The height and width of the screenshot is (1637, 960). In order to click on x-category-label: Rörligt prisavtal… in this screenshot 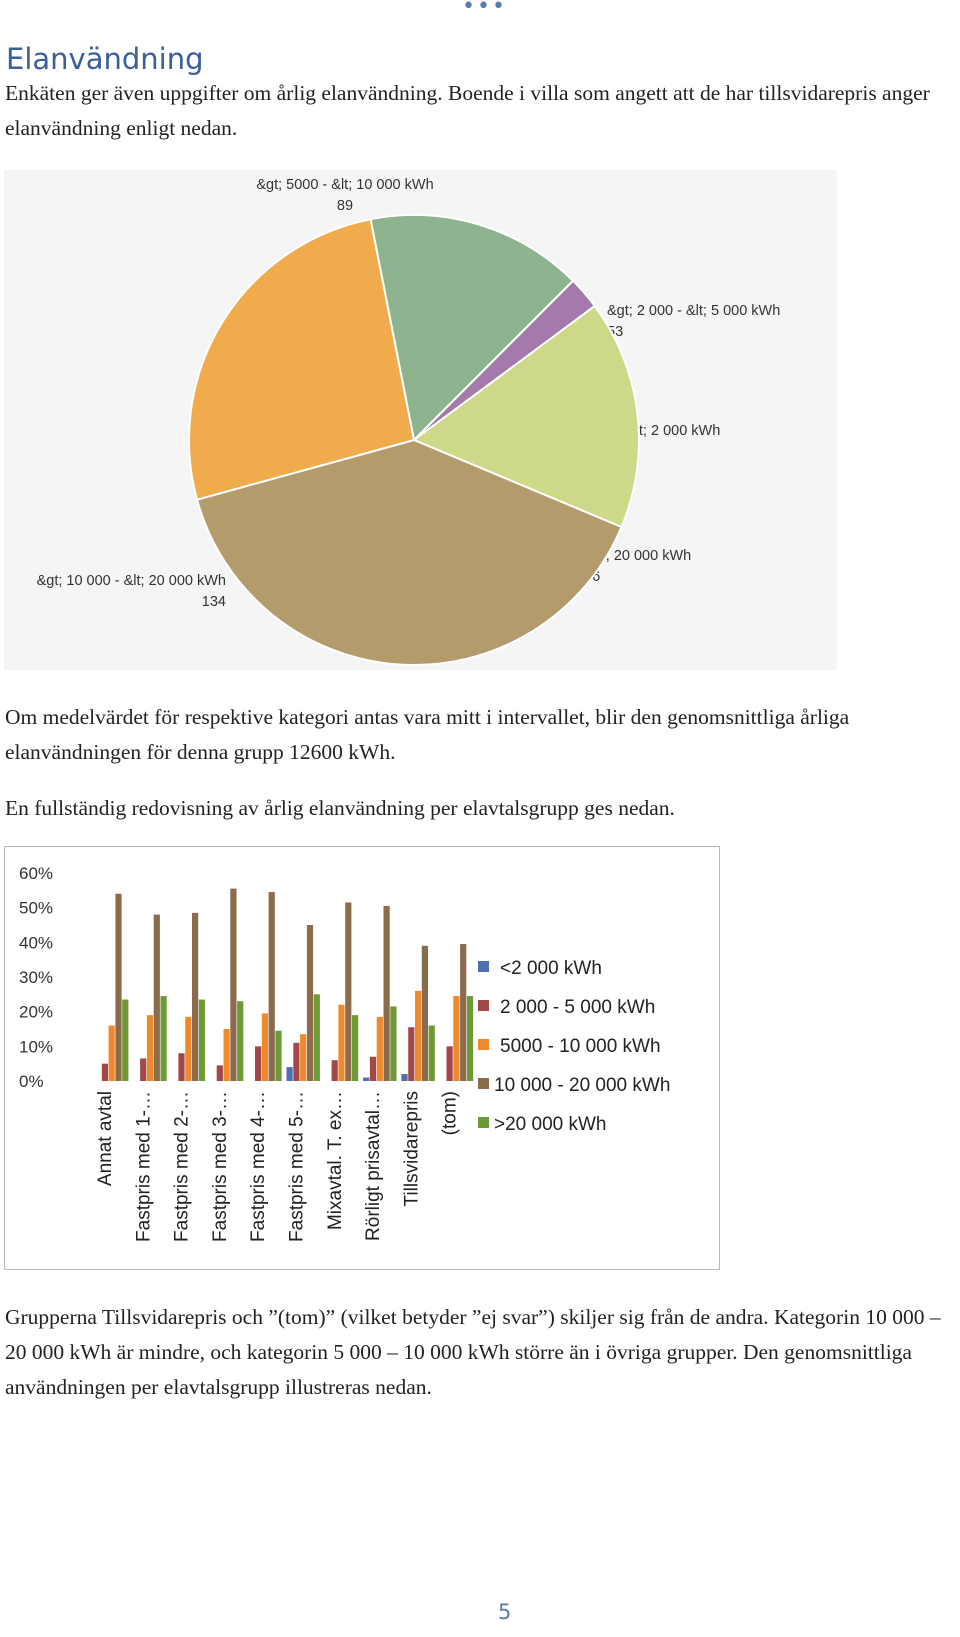, I will do `click(373, 1166)`.